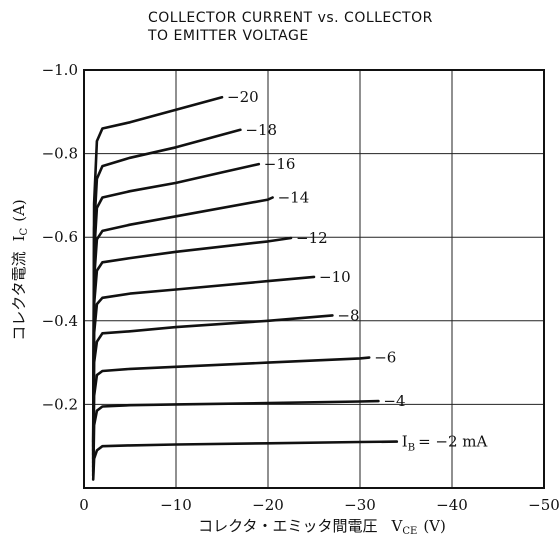 The width and height of the screenshot is (560, 540). I want to click on x-axis-label: コレクタ・エミッタ間電圧 VCE (V), so click(322, 527).